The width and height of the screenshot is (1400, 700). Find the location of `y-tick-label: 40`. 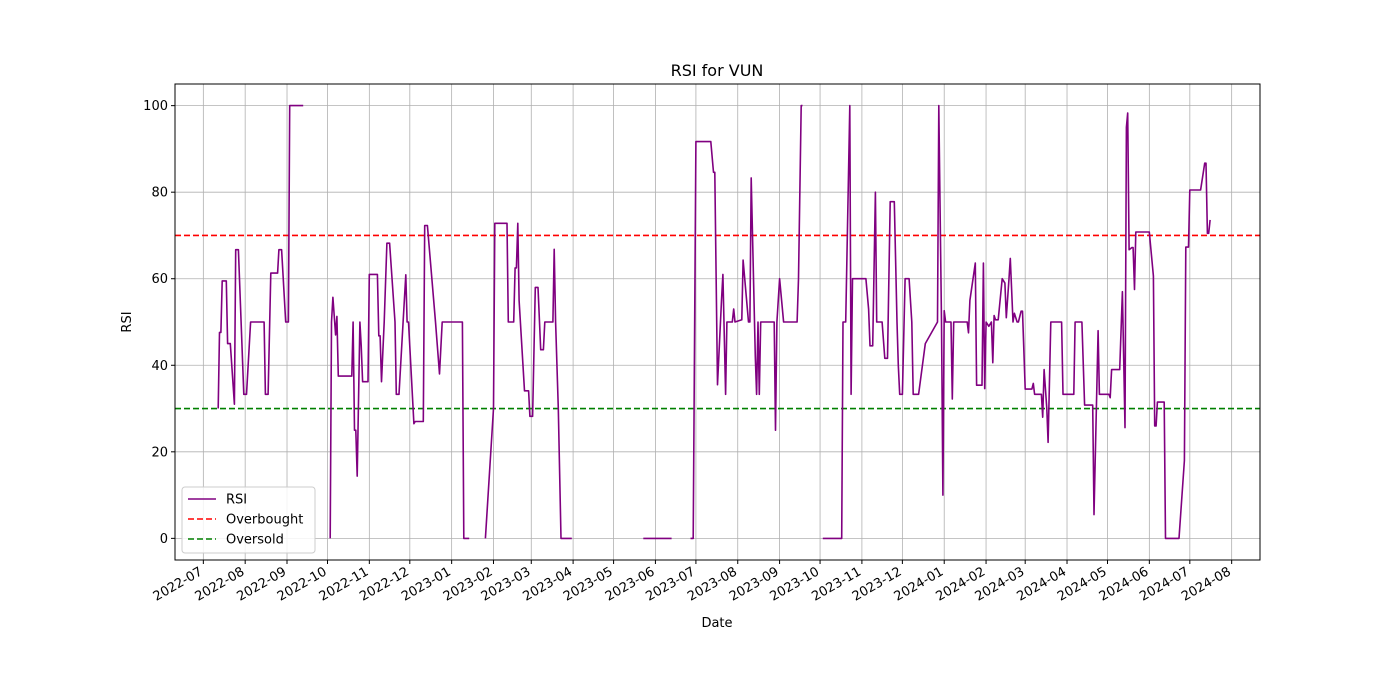

y-tick-label: 40 is located at coordinates (159, 366).